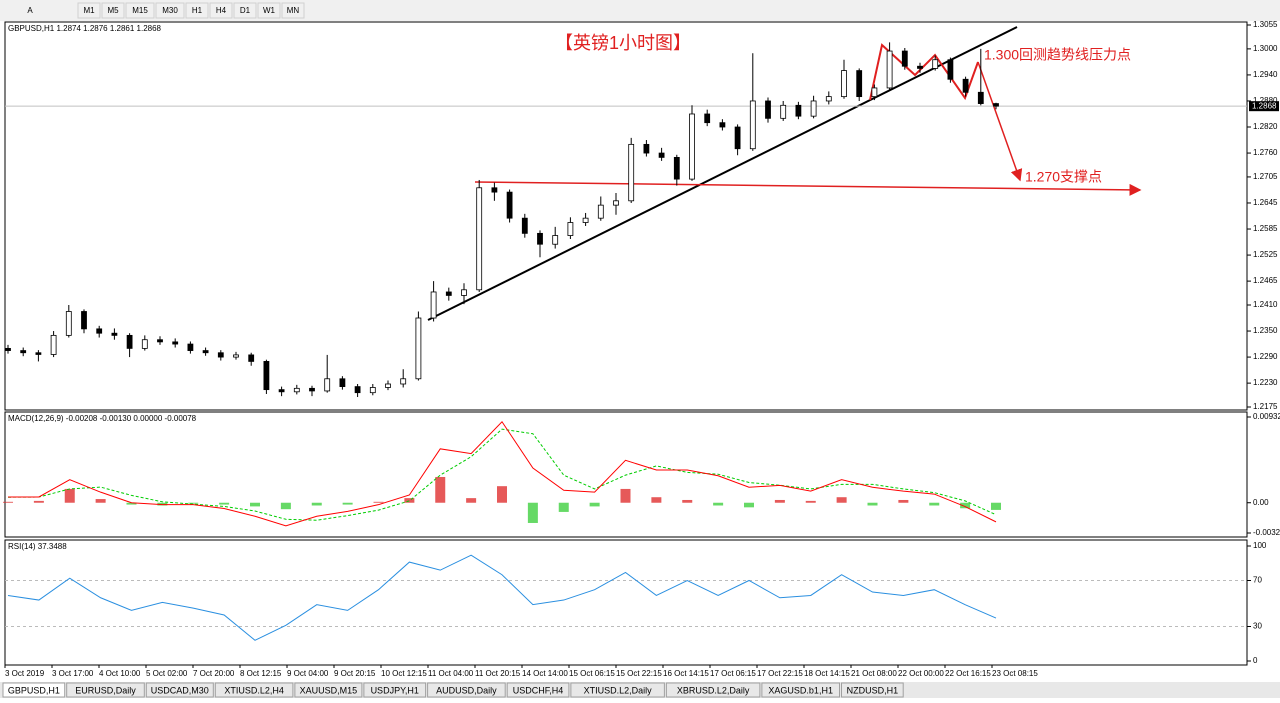  I want to click on time-tick-label: 9 Oct 20:15, so click(355, 673).